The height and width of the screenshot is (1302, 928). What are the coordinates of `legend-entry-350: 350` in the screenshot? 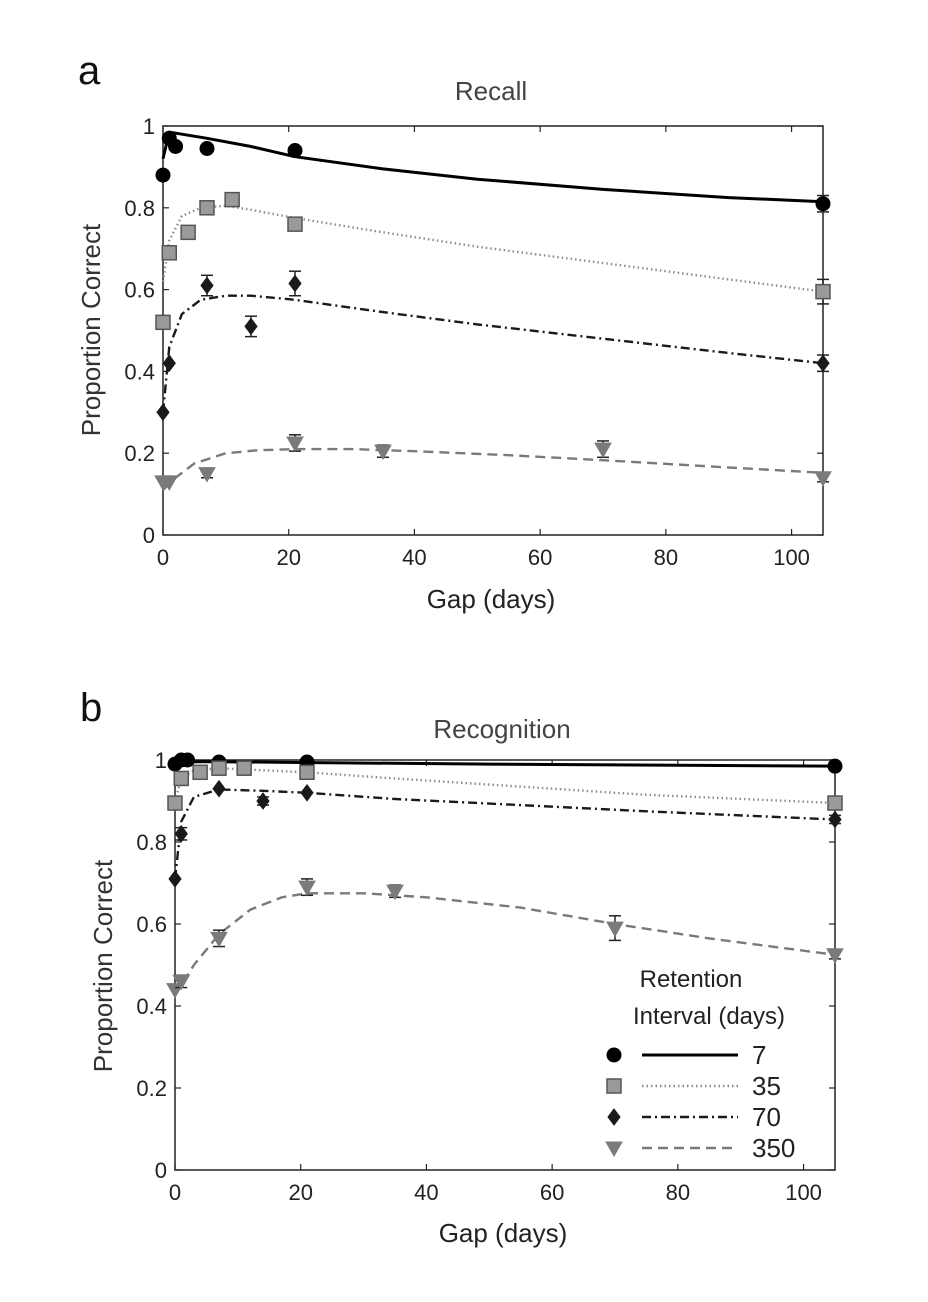 It's located at (700, 1148).